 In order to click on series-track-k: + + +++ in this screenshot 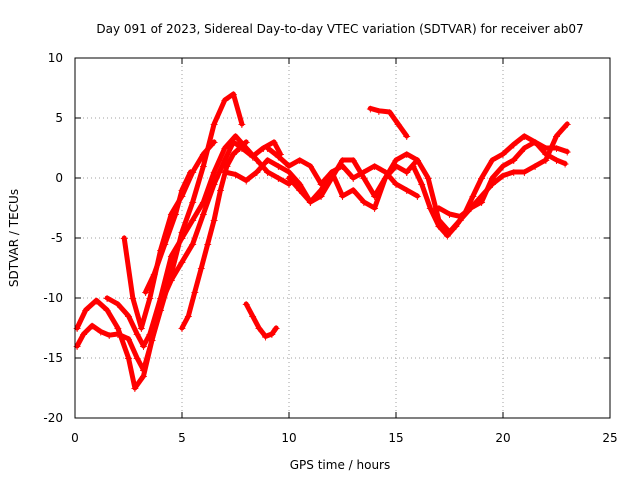, I will do `click(389, 122)`.